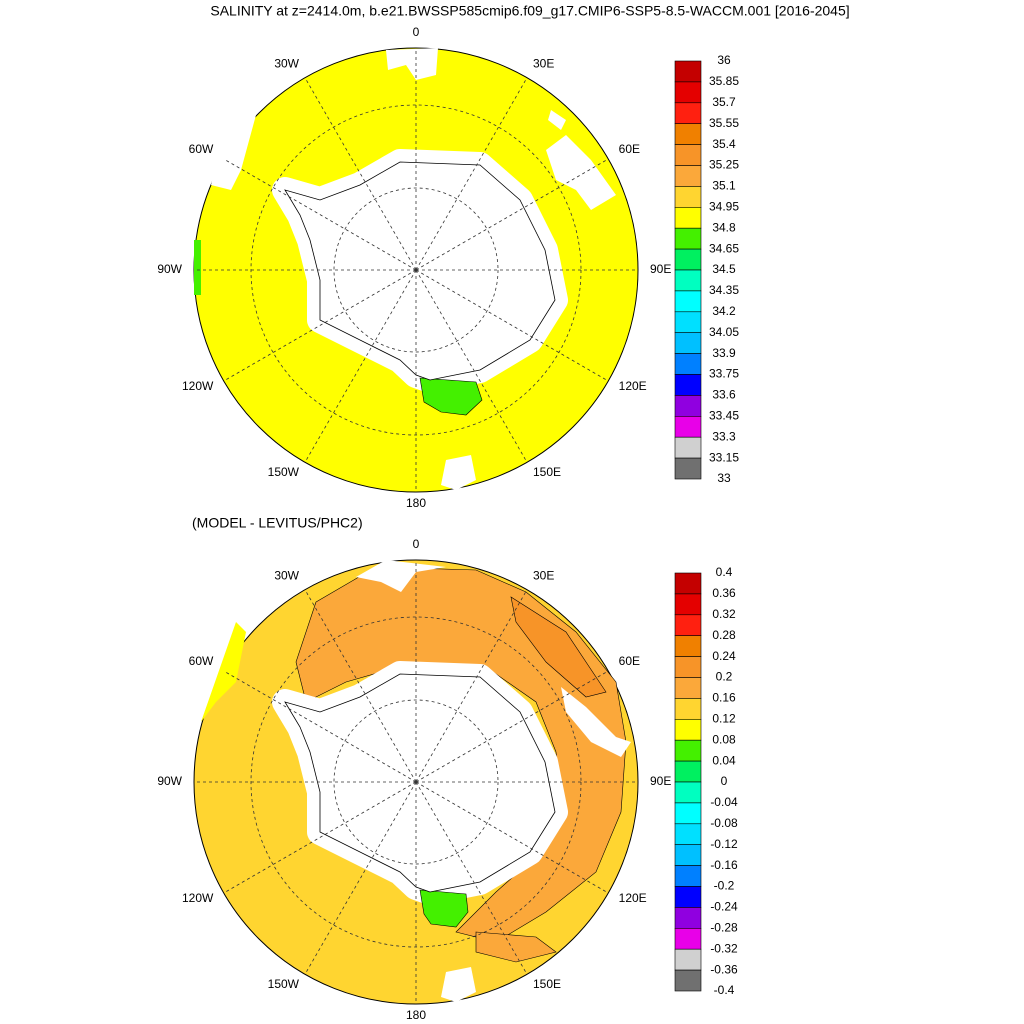  Describe the element at coordinates (724, 60) in the screenshot. I see `colorbar-label: 36` at that location.